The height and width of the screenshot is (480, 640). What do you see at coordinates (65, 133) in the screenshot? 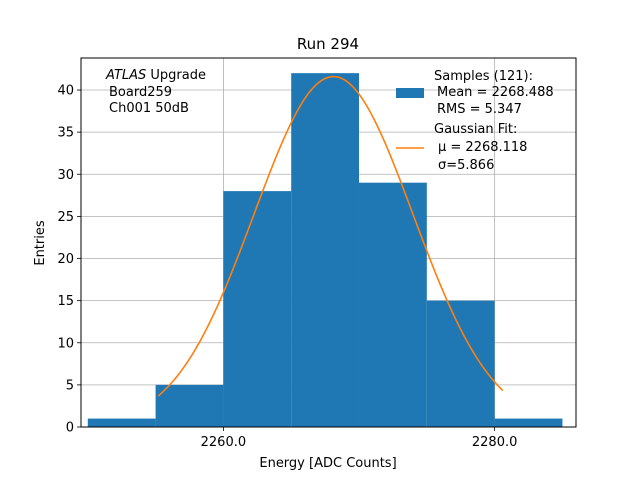
I see `y-tick-label: 35` at bounding box center [65, 133].